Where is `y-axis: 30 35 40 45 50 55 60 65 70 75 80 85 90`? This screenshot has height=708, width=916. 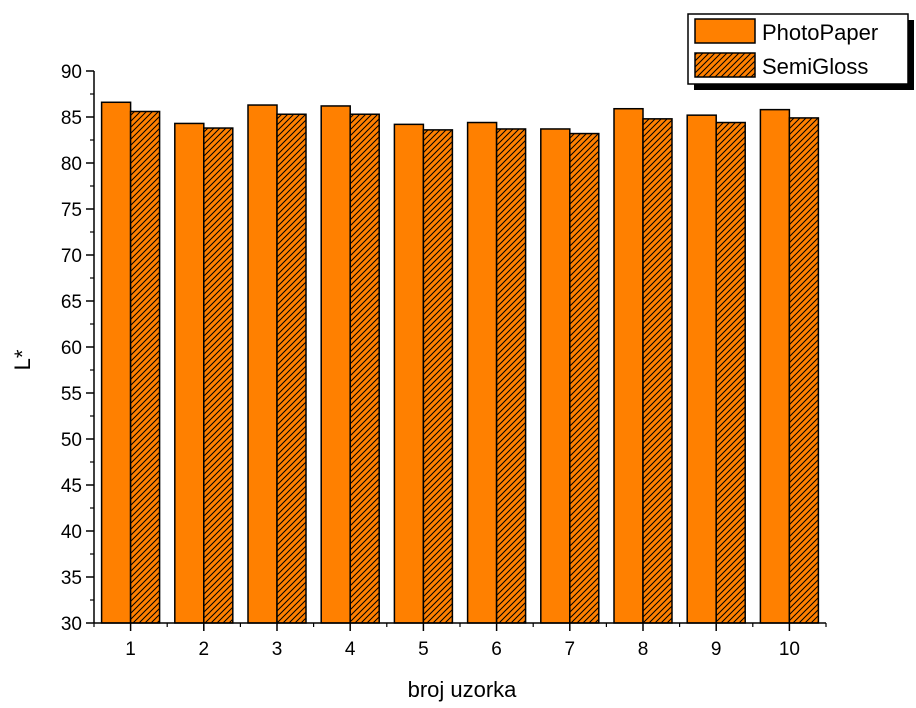
y-axis: 30 35 40 45 50 55 60 65 70 75 80 85 90 is located at coordinates (78, 348).